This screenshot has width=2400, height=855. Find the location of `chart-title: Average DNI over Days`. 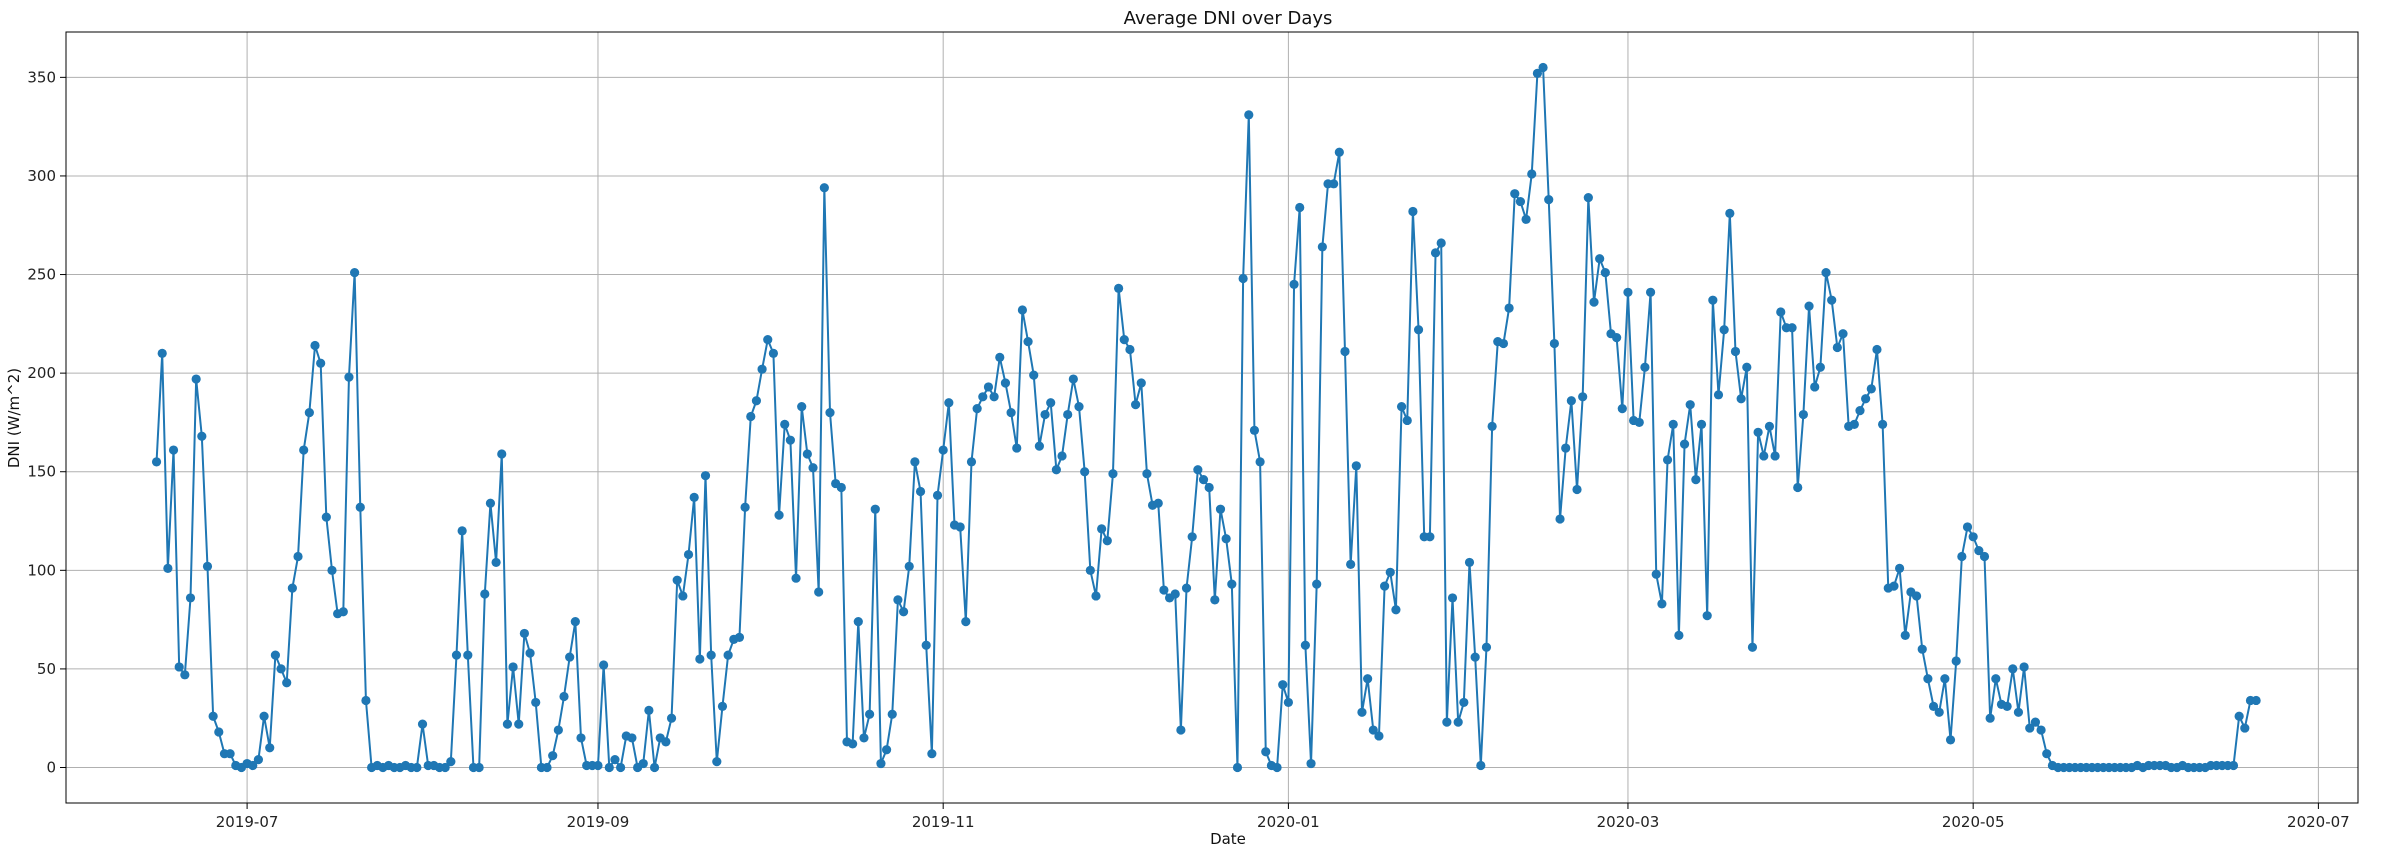

chart-title: Average DNI over Days is located at coordinates (1228, 18).